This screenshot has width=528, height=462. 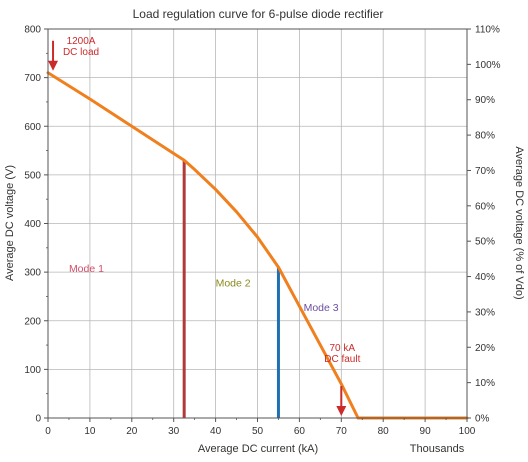 I want to click on y-right-tick-label: 90%, so click(x=485, y=100).